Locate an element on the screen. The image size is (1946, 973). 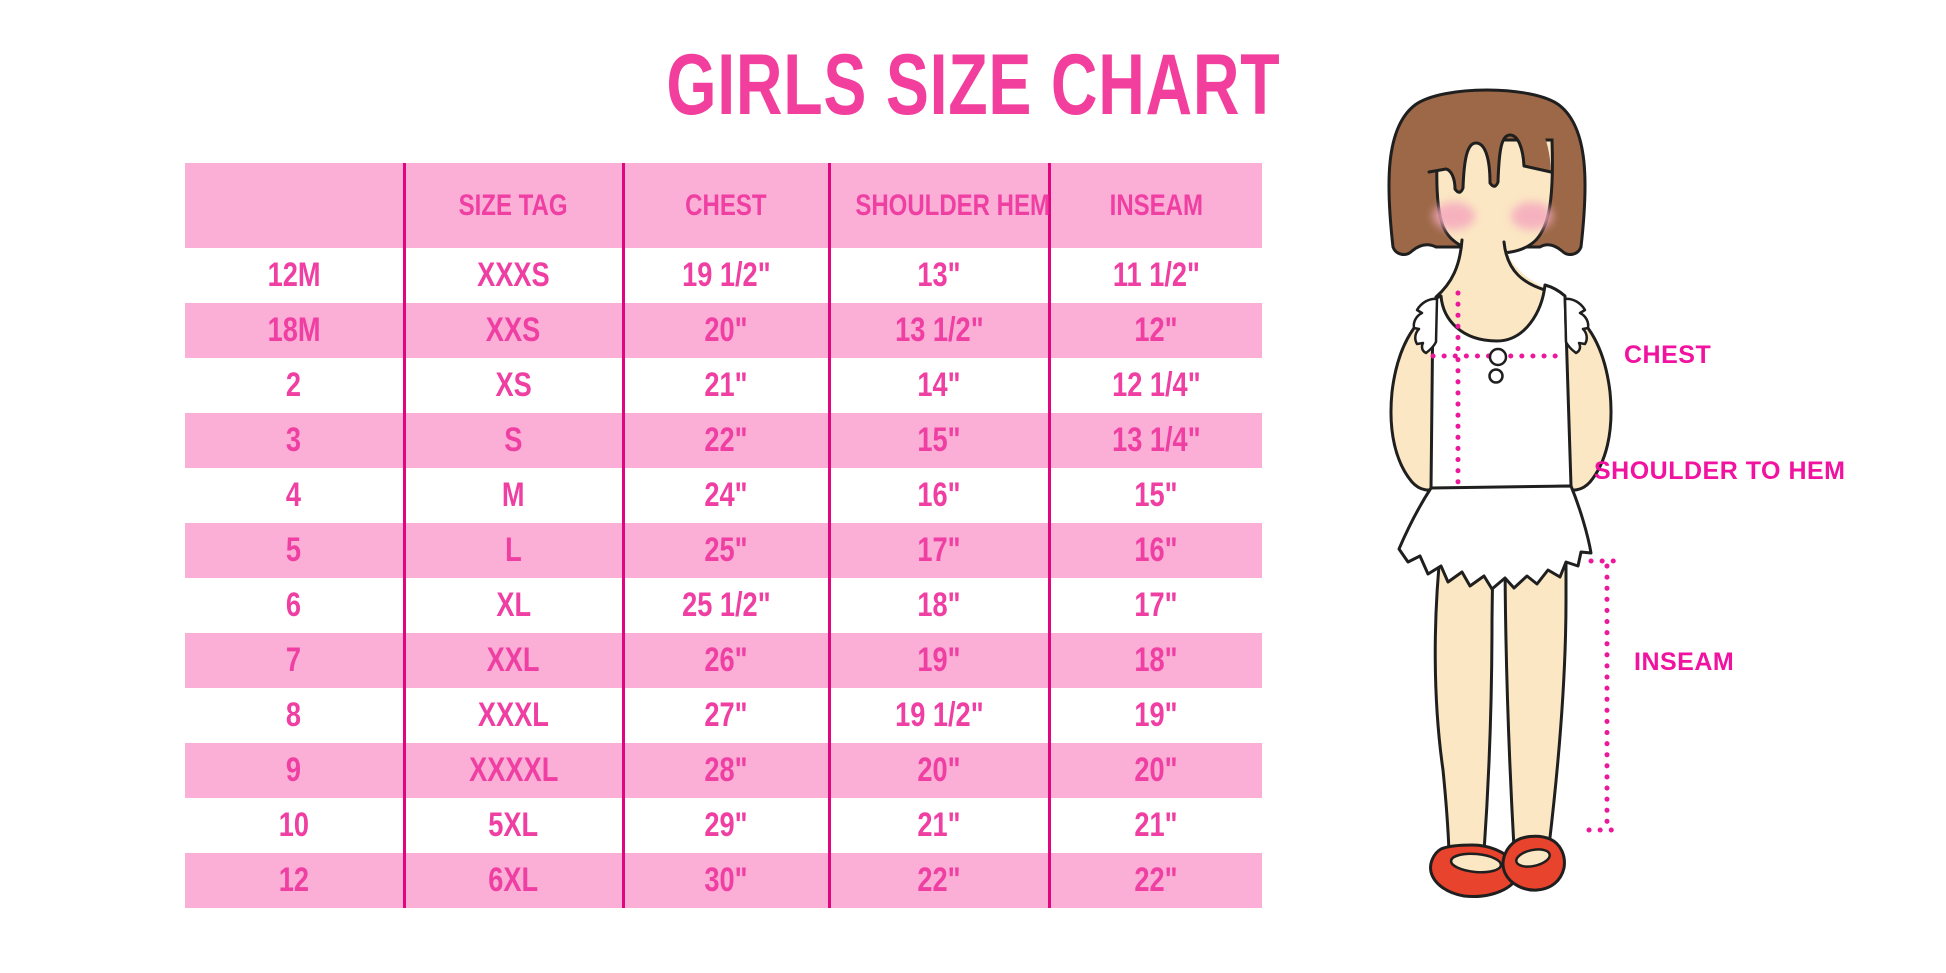
table-cell: 28" is located at coordinates (725, 770).